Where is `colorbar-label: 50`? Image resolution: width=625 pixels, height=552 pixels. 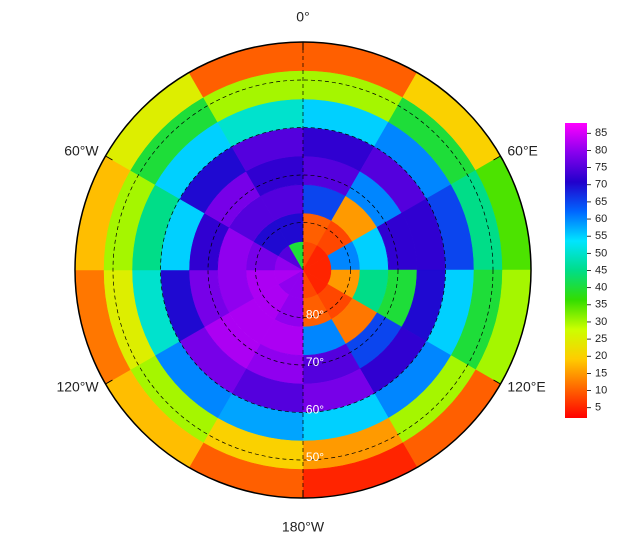 colorbar-label: 50 is located at coordinates (601, 253).